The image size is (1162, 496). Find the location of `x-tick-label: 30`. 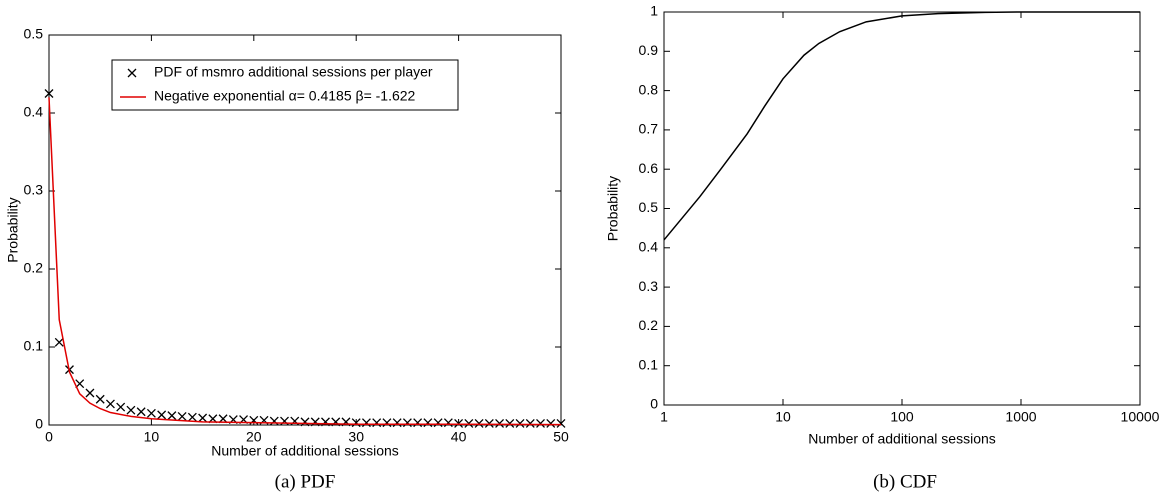

x-tick-label: 30 is located at coordinates (356, 437).